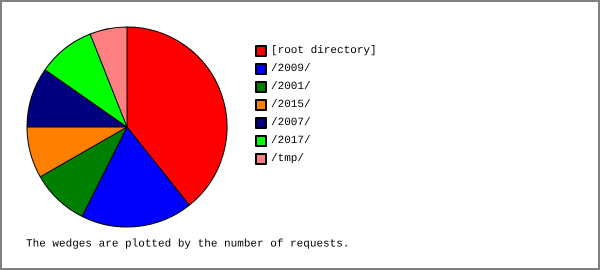 The width and height of the screenshot is (600, 270). Describe the element at coordinates (291, 105) in the screenshot. I see `legend-label: /2015/` at that location.